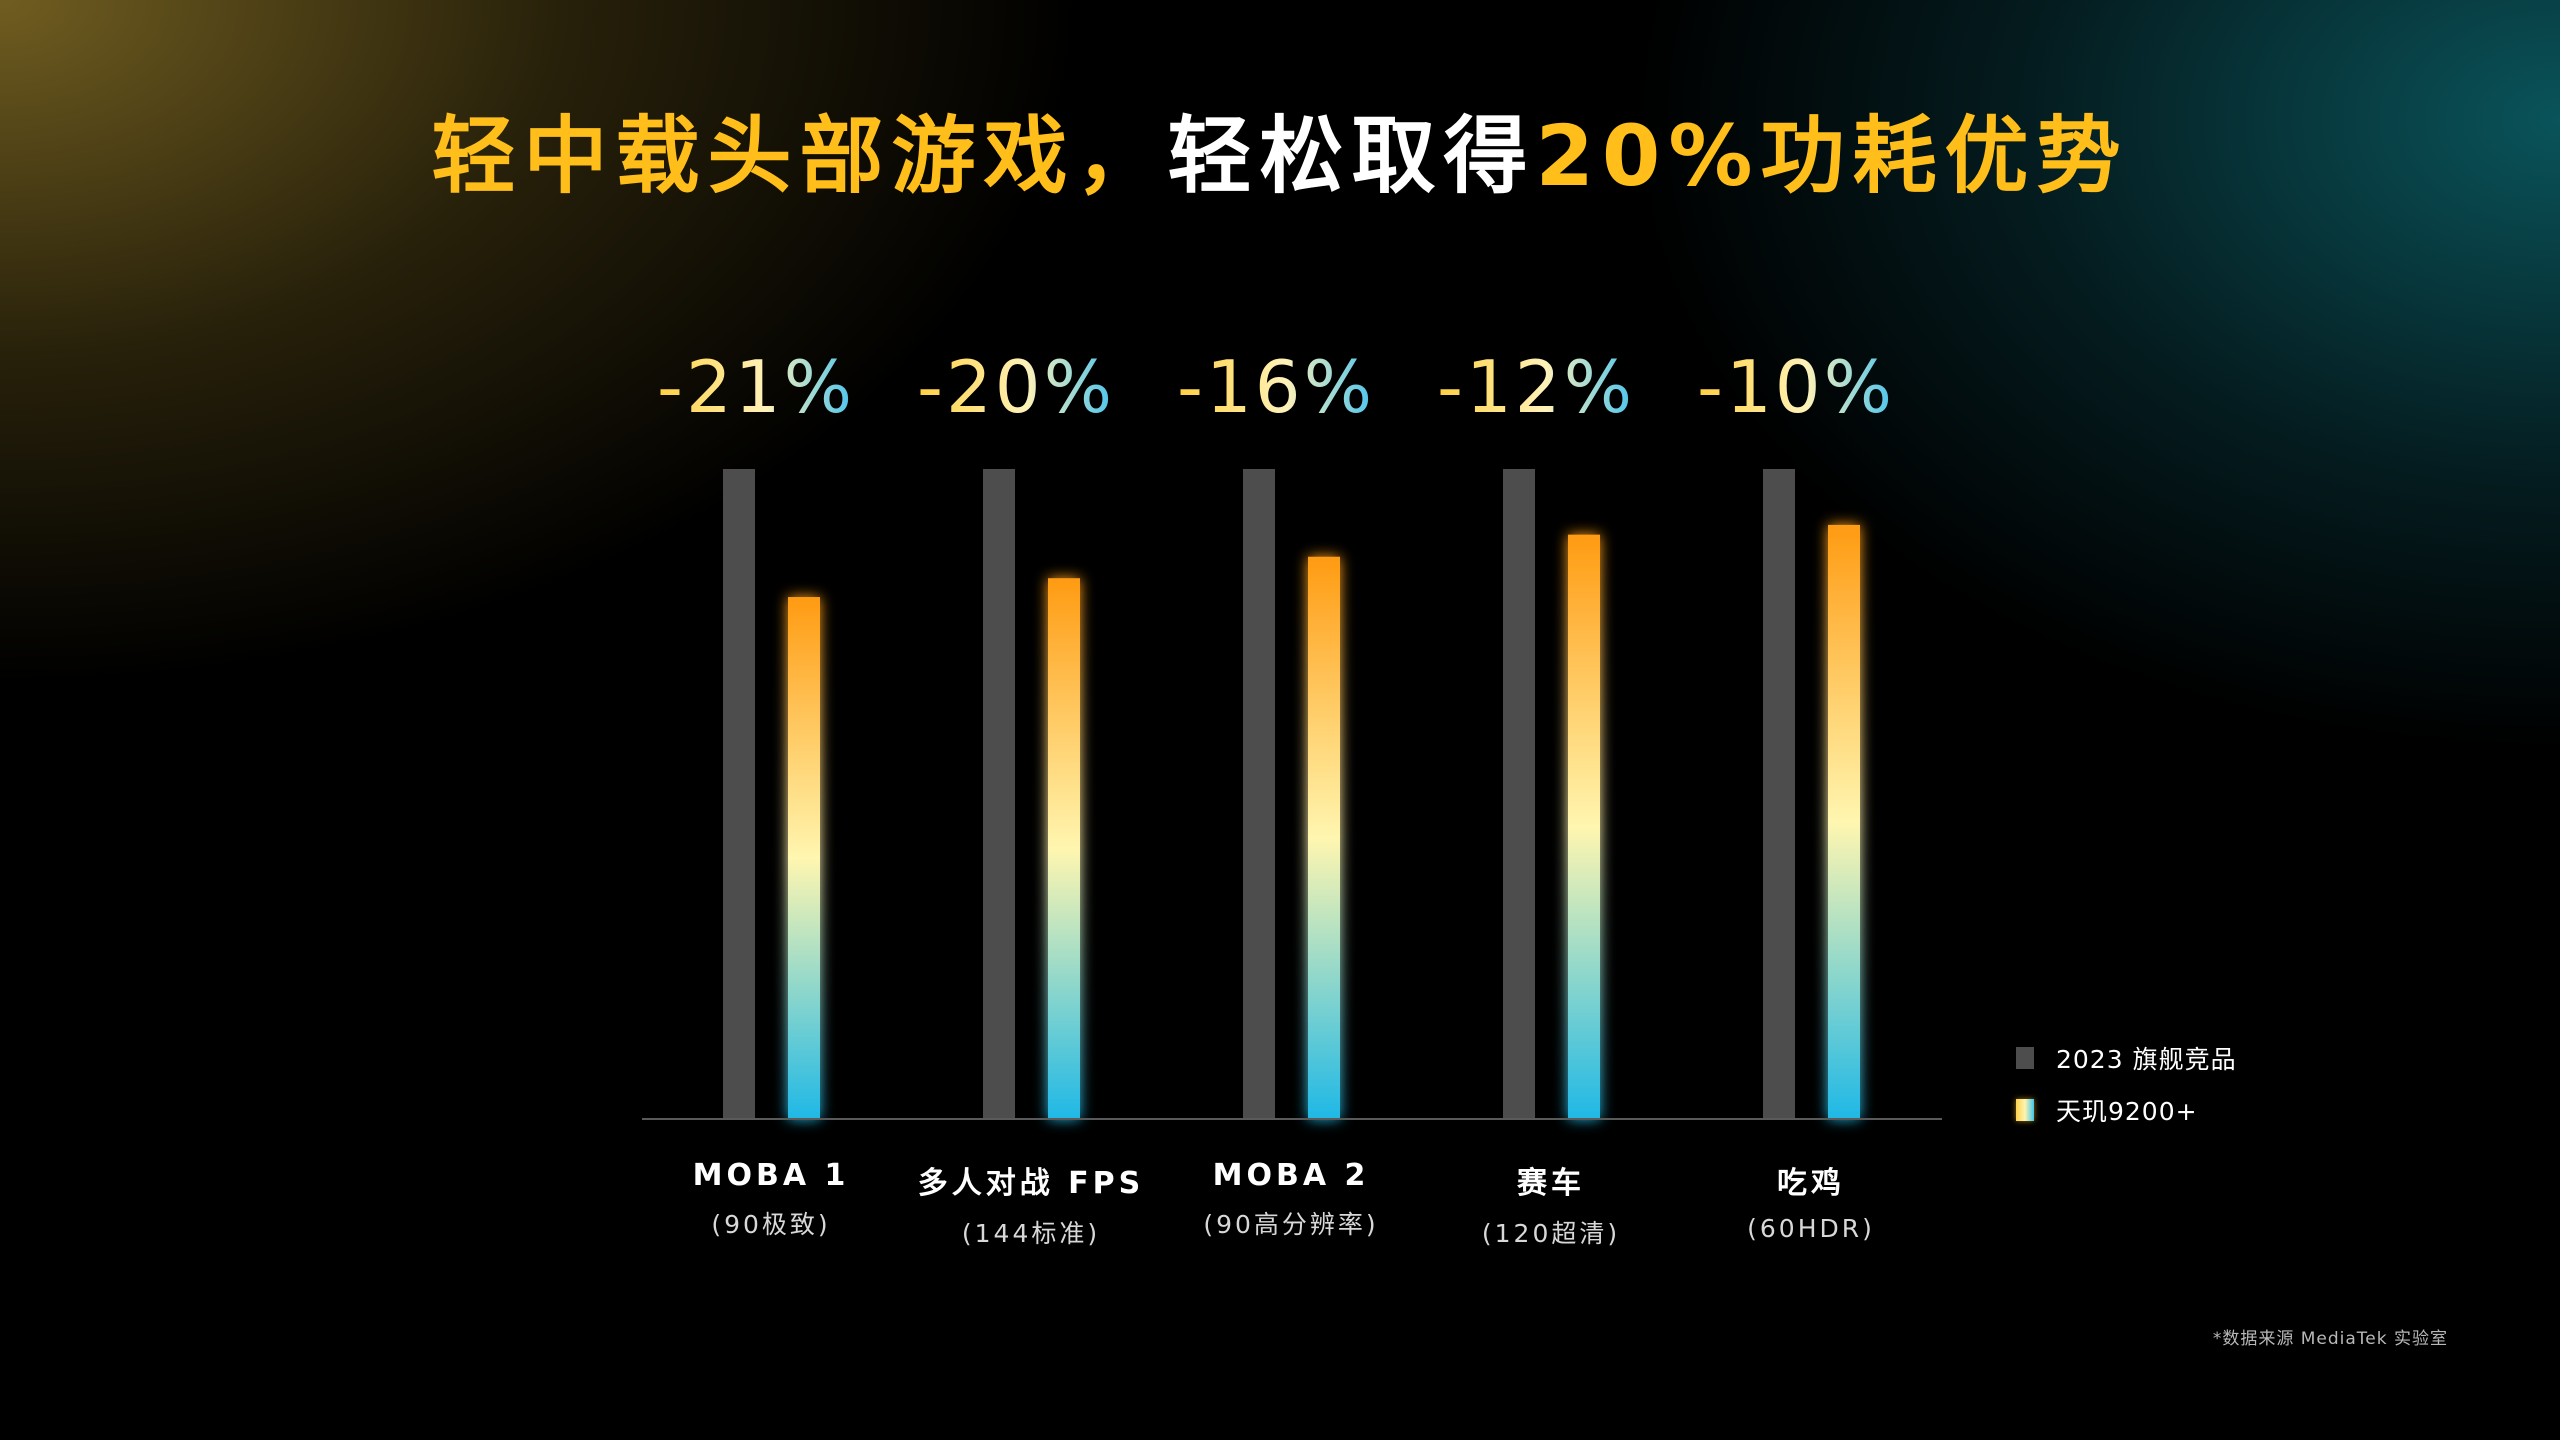 This screenshot has width=2560, height=1440. Describe the element at coordinates (1291, 1175) in the screenshot. I see `category-name: MOBA 2` at that location.